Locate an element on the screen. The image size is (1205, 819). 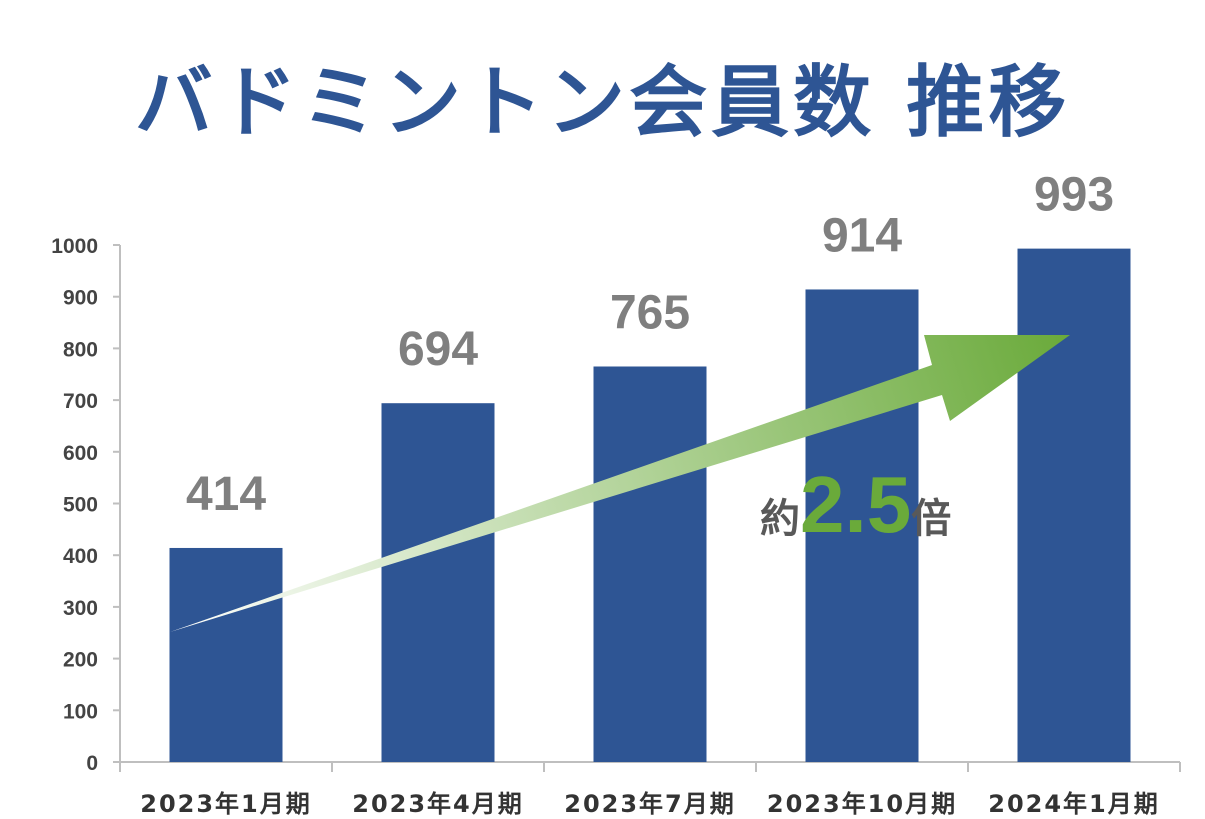
chart-title: バドミントン会員数 推移 is located at coordinates (602, 103).